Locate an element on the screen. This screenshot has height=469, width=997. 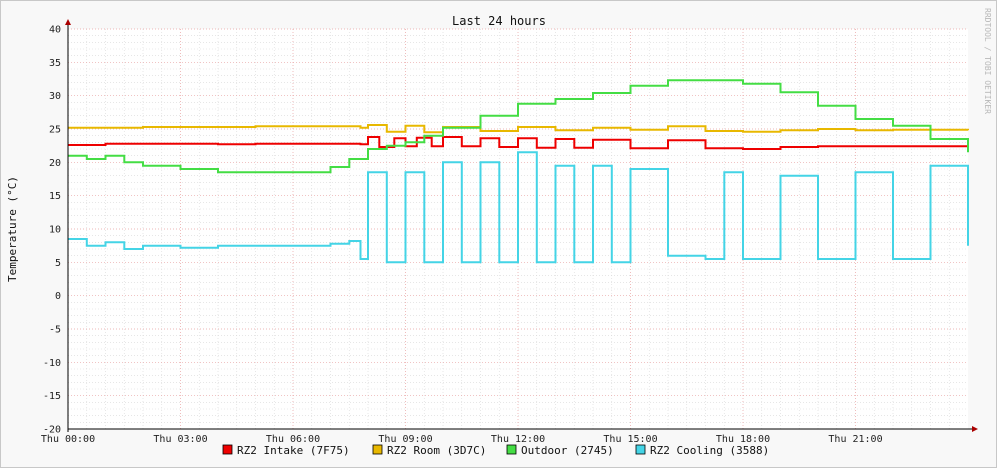
x-axis-arrow is located at coordinates (975, 429).